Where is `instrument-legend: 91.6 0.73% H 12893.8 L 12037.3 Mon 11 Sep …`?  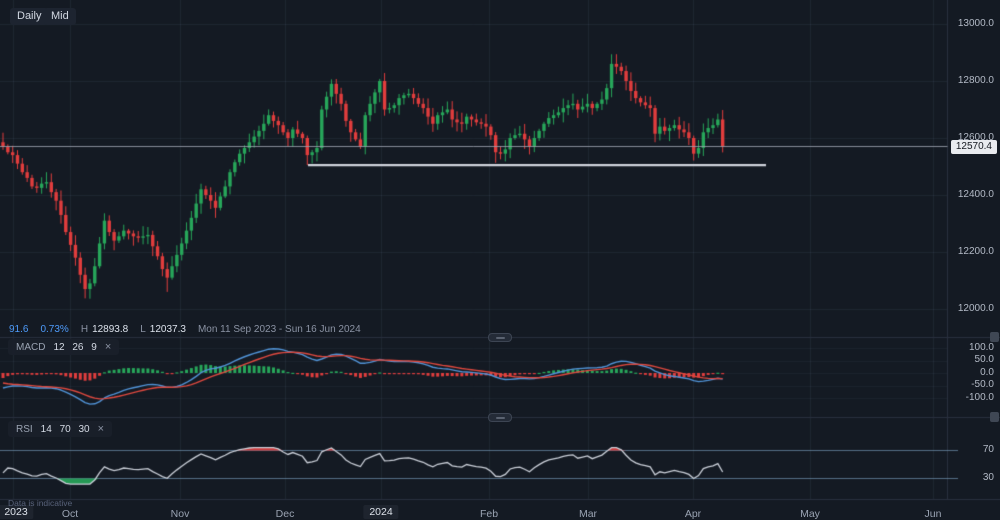 instrument-legend: 91.6 0.73% H 12893.8 L 12037.3 Mon 11 Sep … is located at coordinates (185, 329).